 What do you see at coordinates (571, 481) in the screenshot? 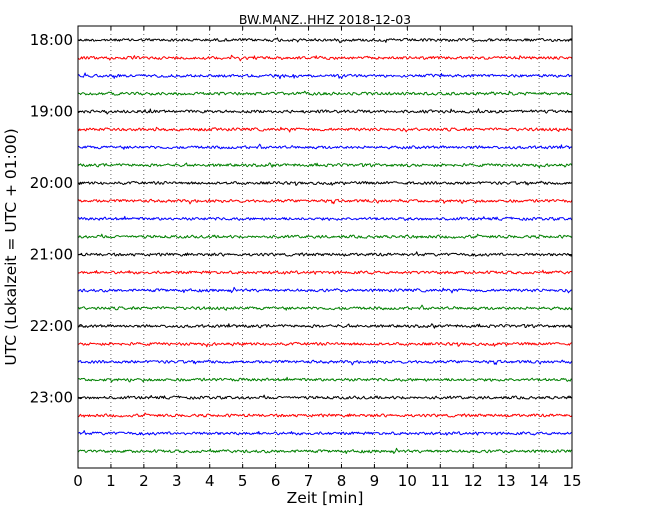
I see `x-tick-label: 15` at bounding box center [571, 481].